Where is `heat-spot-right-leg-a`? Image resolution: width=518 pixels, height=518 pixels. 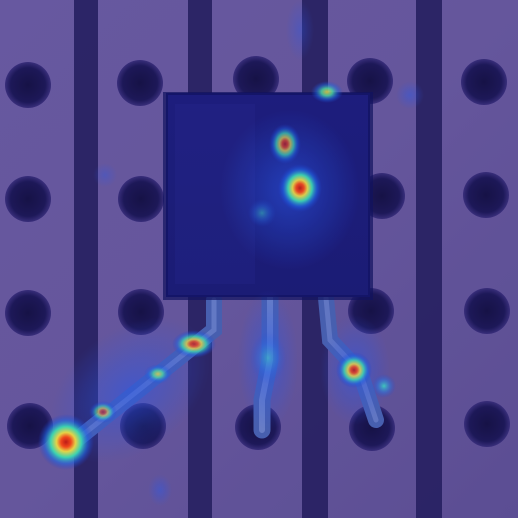 heat-spot-right-leg-a is located at coordinates (354, 370).